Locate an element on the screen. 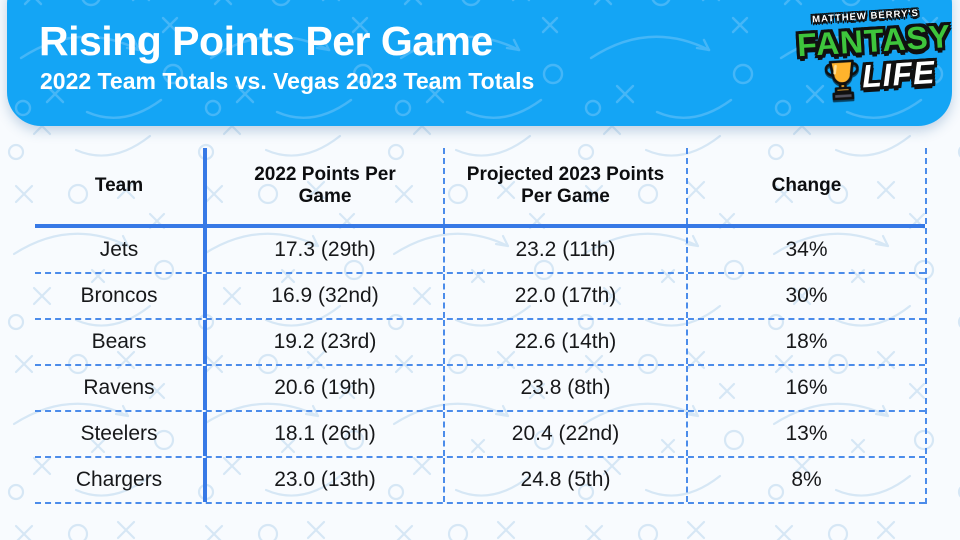 The image size is (960, 540). cell-change: 30% is located at coordinates (805, 296).